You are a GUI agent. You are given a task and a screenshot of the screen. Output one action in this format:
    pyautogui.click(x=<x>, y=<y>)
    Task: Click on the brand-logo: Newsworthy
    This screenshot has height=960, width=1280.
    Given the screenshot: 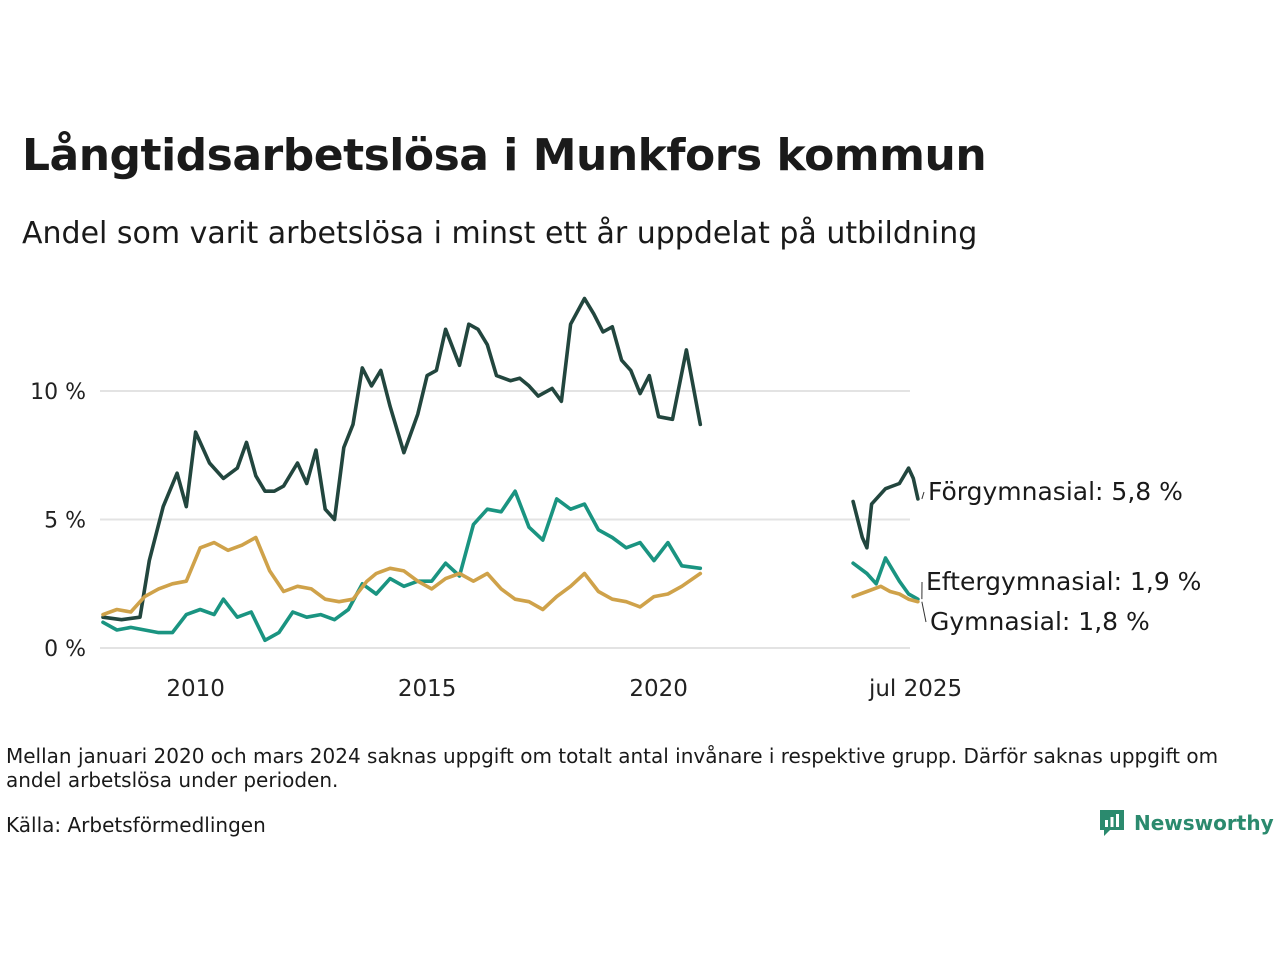 What is the action you would take?
    pyautogui.click(x=1186, y=823)
    